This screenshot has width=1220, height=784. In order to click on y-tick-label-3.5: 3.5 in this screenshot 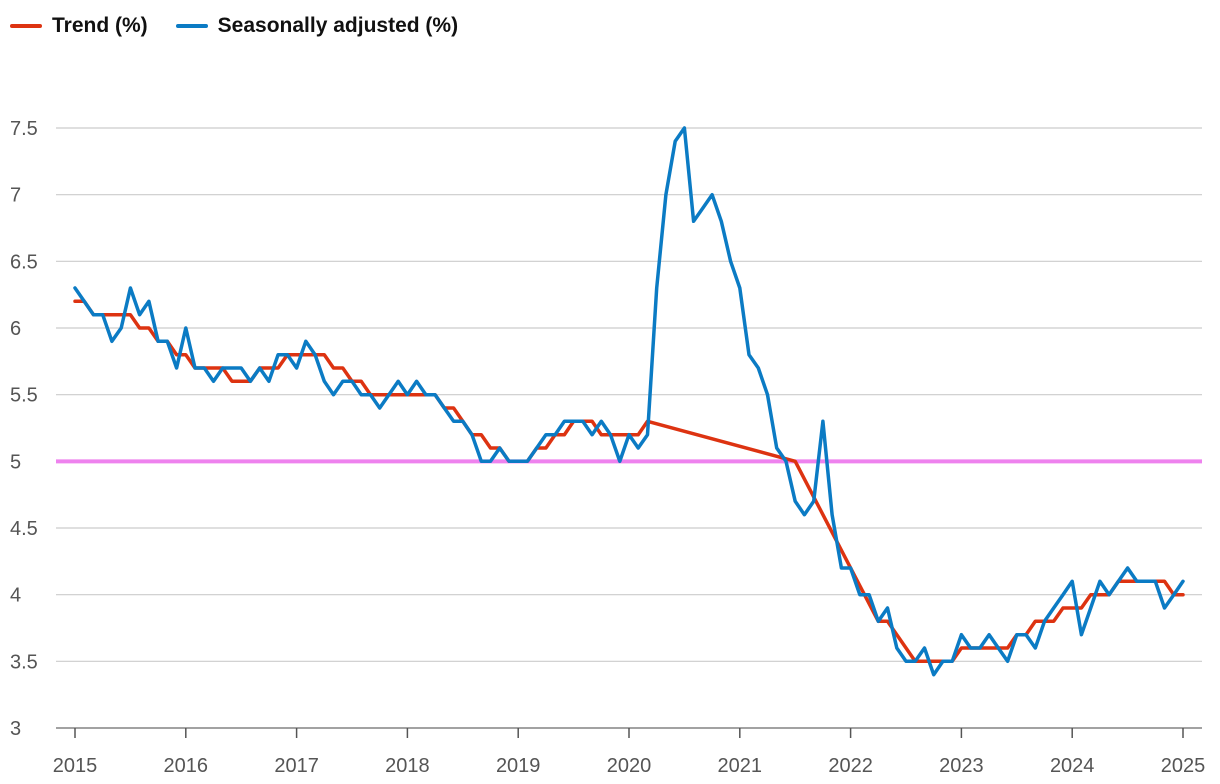, I will do `click(24, 662)`.